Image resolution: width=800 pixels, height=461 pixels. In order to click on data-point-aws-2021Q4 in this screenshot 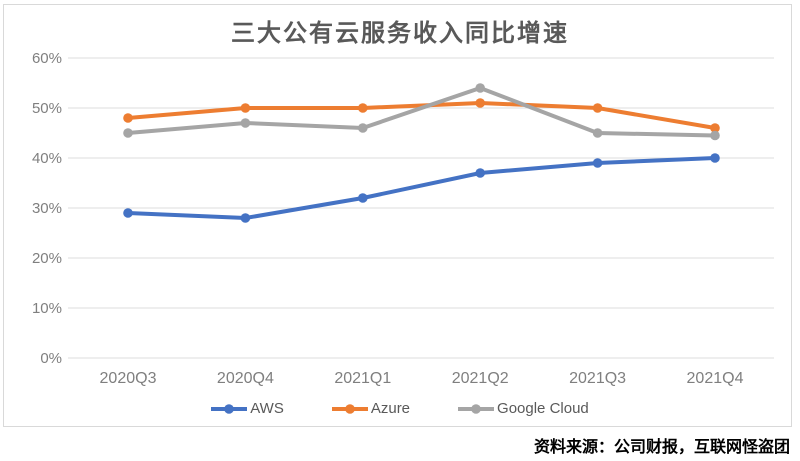, I will do `click(715, 158)`.